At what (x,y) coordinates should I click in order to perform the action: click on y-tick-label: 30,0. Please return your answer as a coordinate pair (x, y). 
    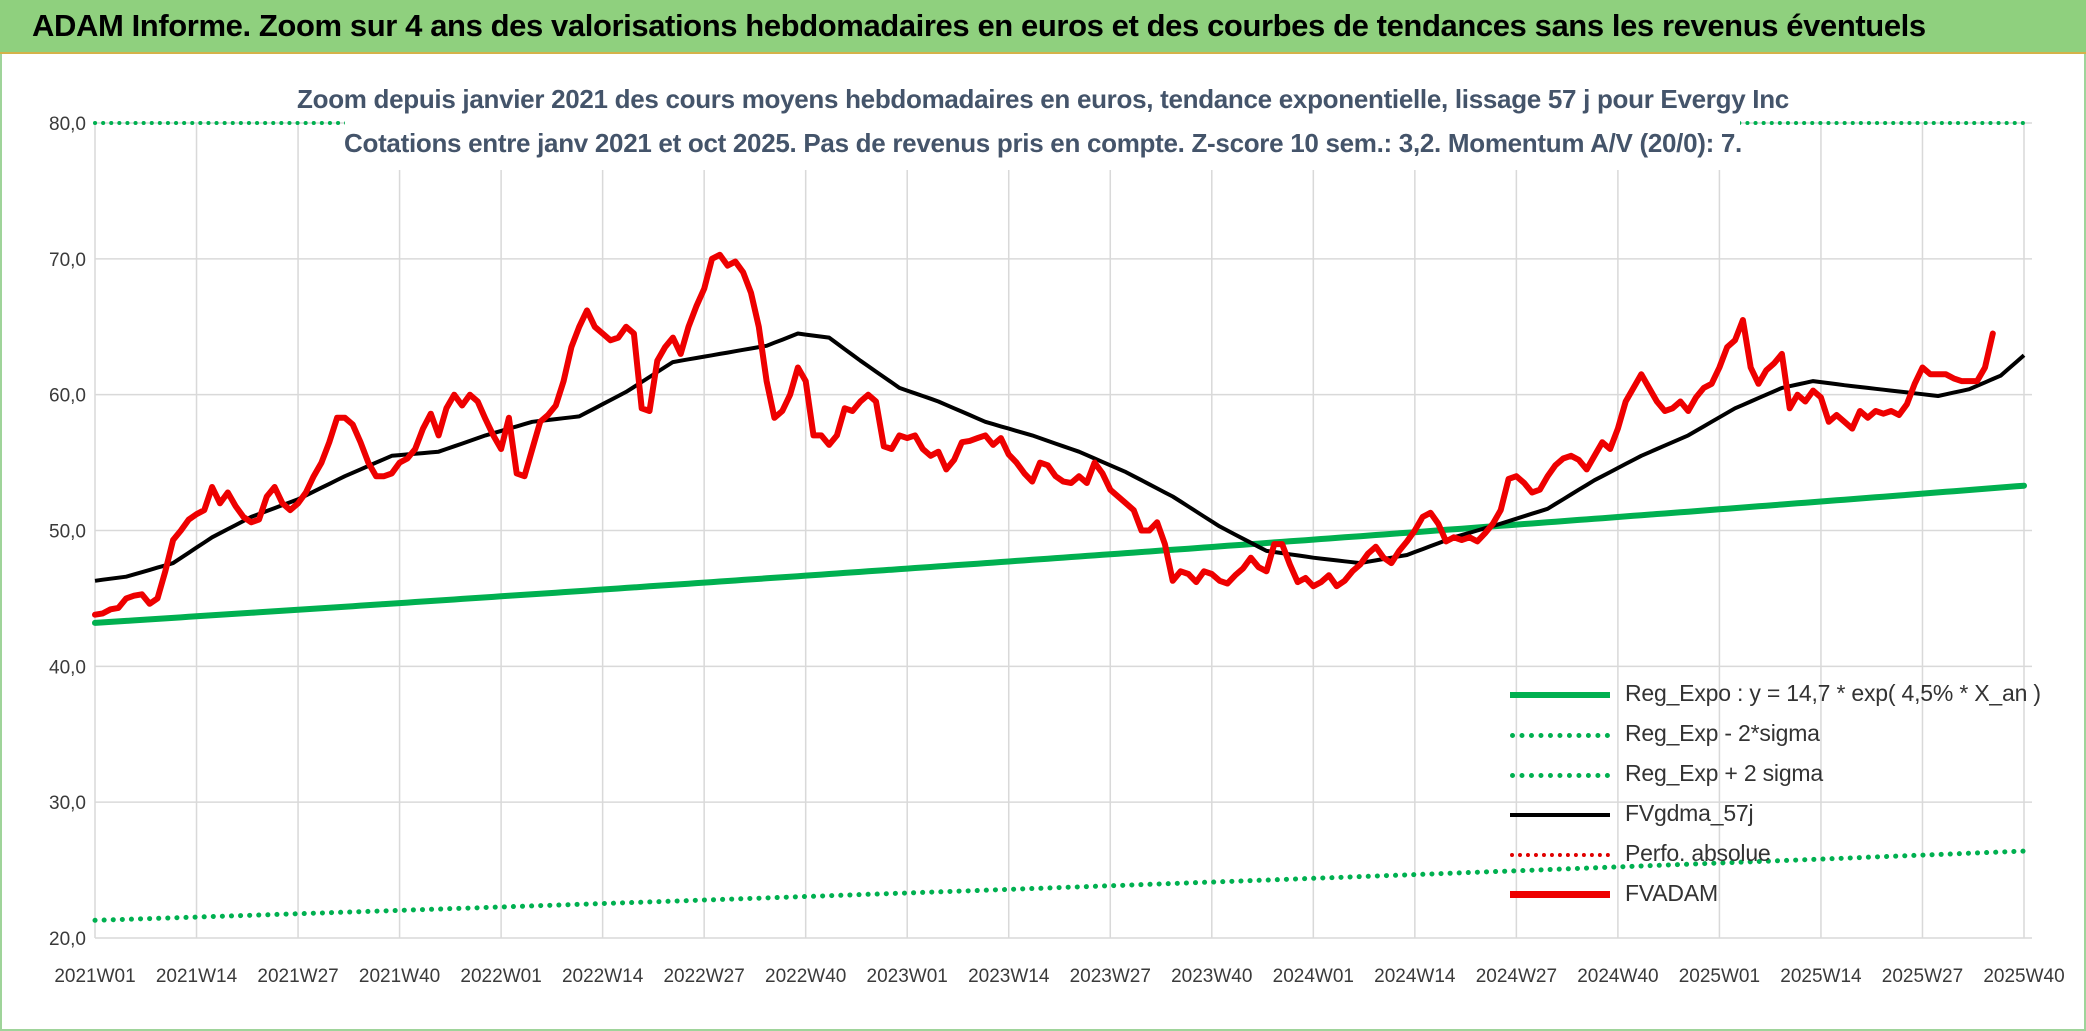
    Looking at the image, I should click on (67, 803).